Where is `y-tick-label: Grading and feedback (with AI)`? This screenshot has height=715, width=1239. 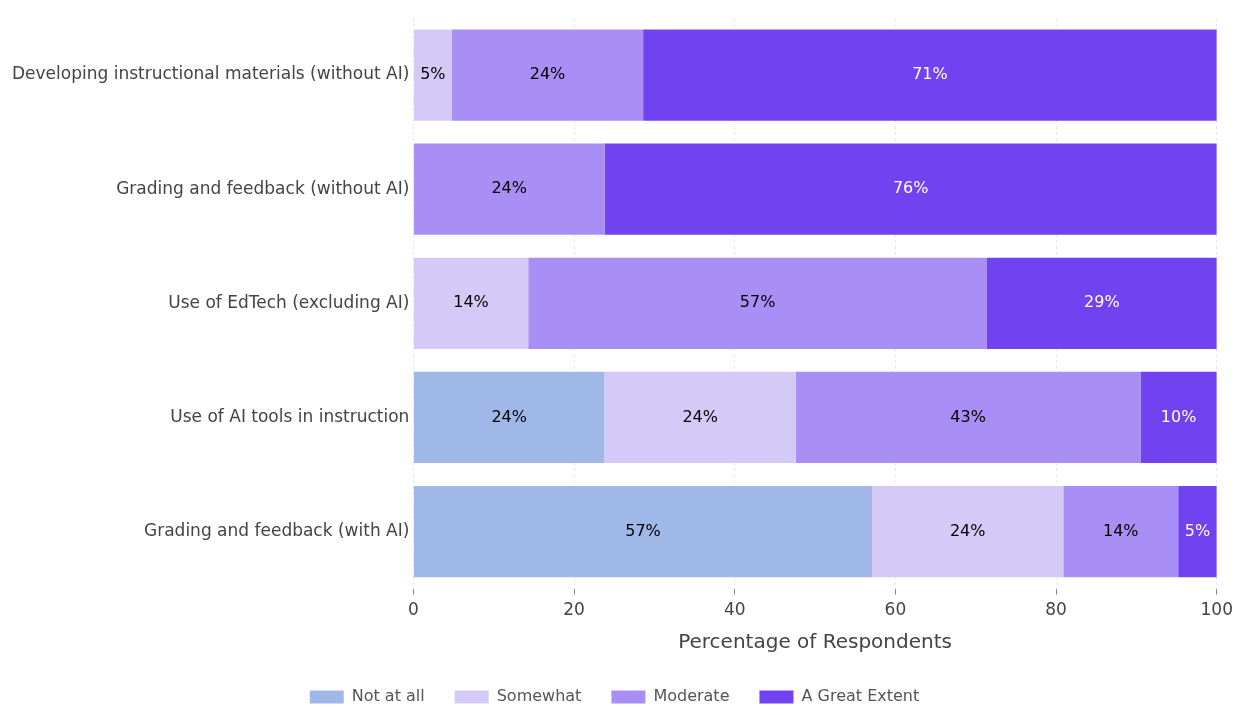 y-tick-label: Grading and feedback (with AI) is located at coordinates (277, 529).